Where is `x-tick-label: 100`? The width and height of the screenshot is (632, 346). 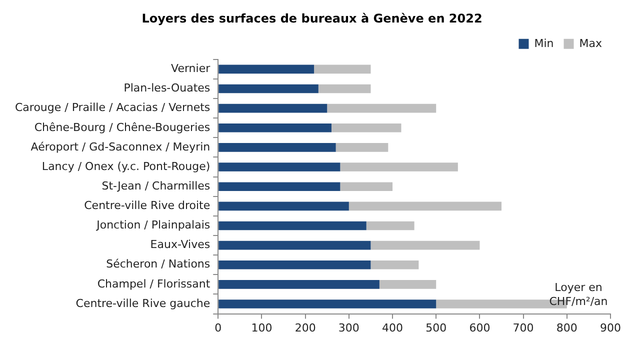
x-tick-label: 100 is located at coordinates (261, 327).